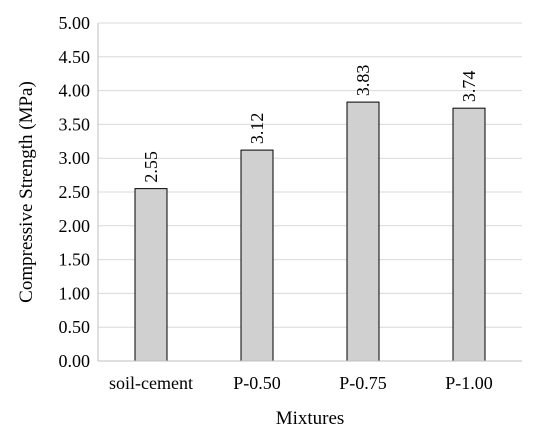  Describe the element at coordinates (257, 383) in the screenshot. I see `x-tick-label: P-0.50` at that location.